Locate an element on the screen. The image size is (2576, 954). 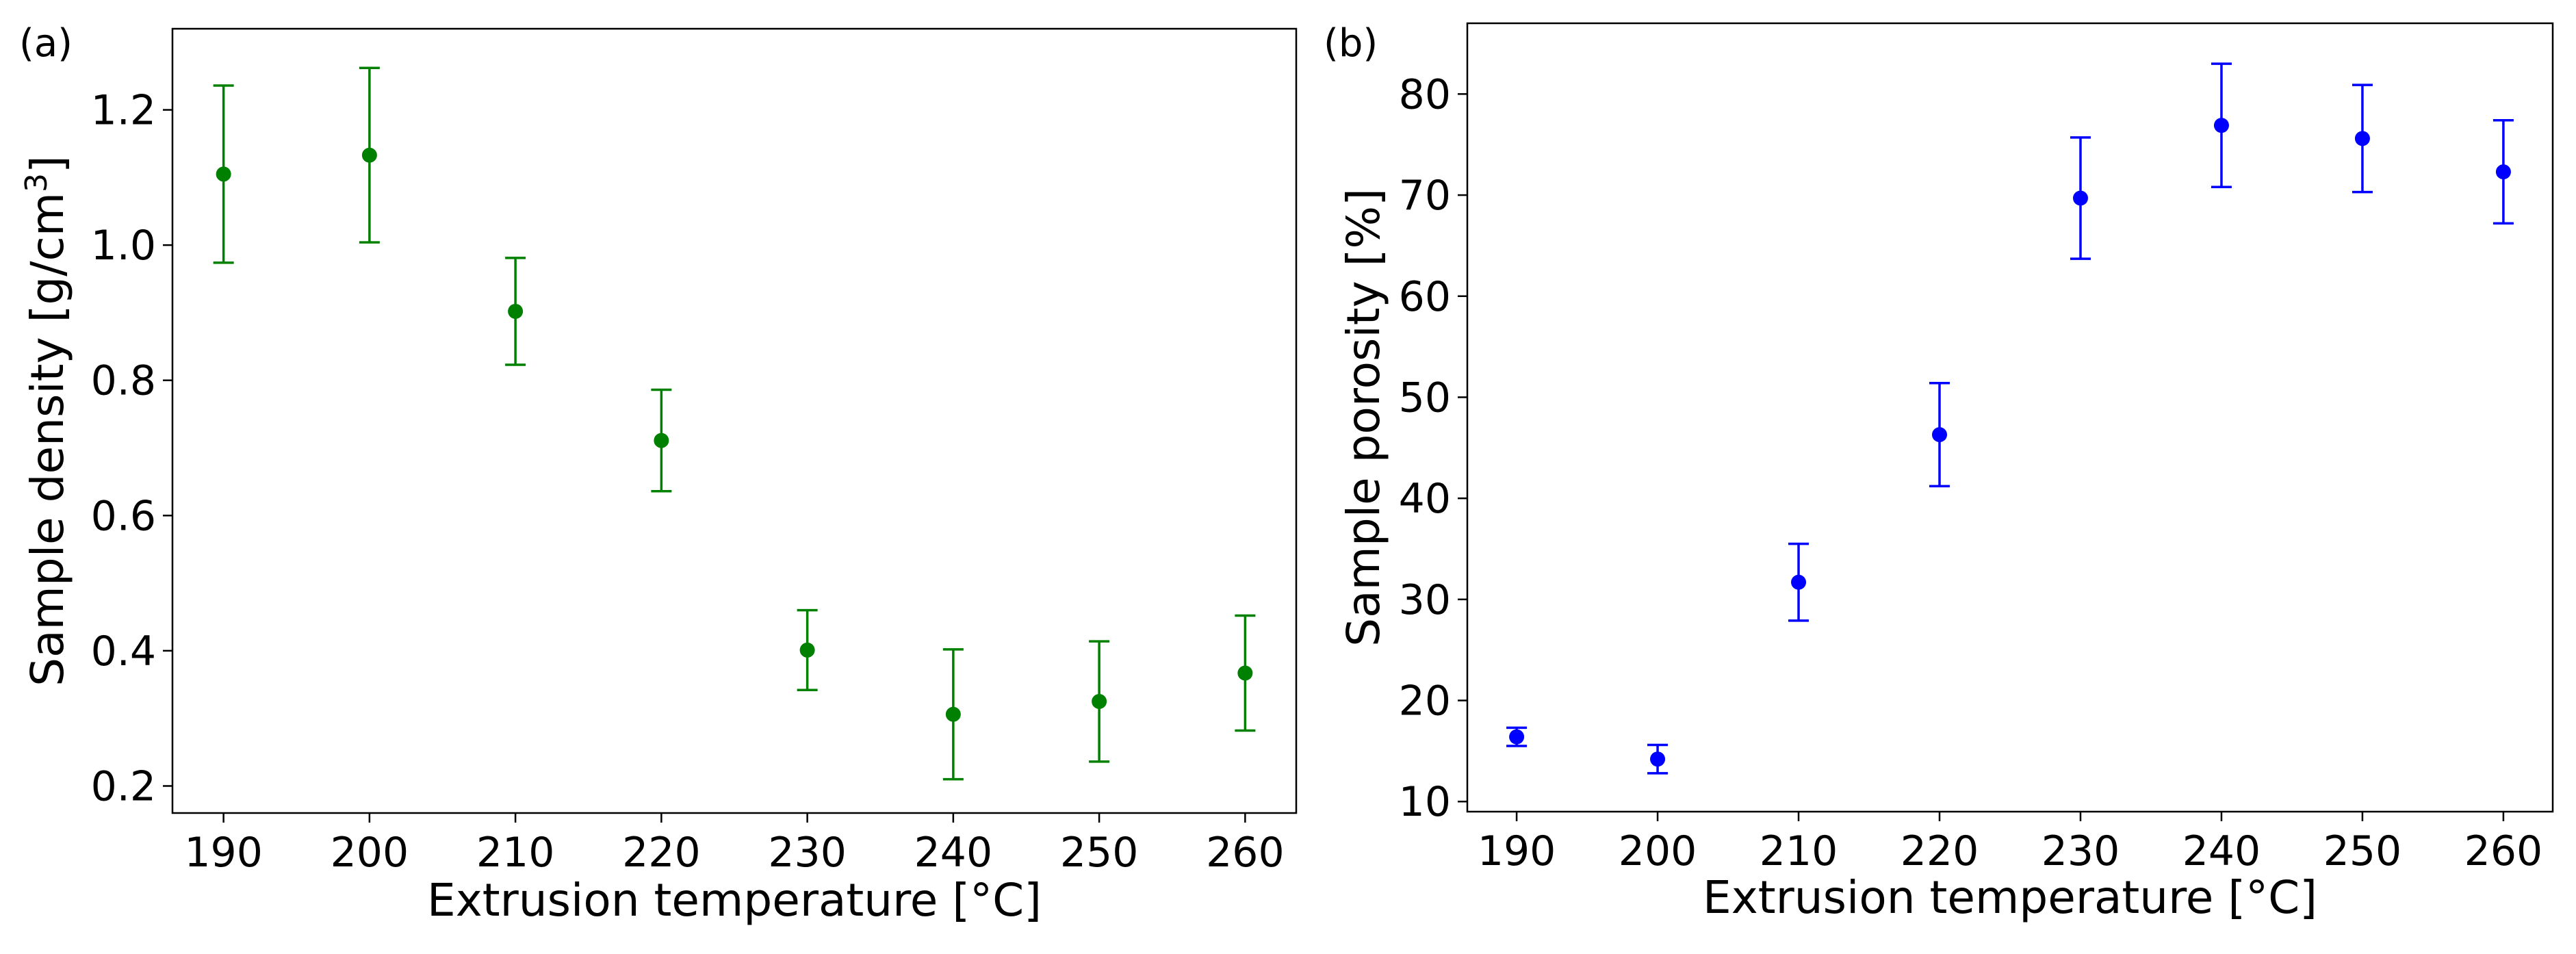
y-axis-title-a-end: ] is located at coordinates (47, 164).